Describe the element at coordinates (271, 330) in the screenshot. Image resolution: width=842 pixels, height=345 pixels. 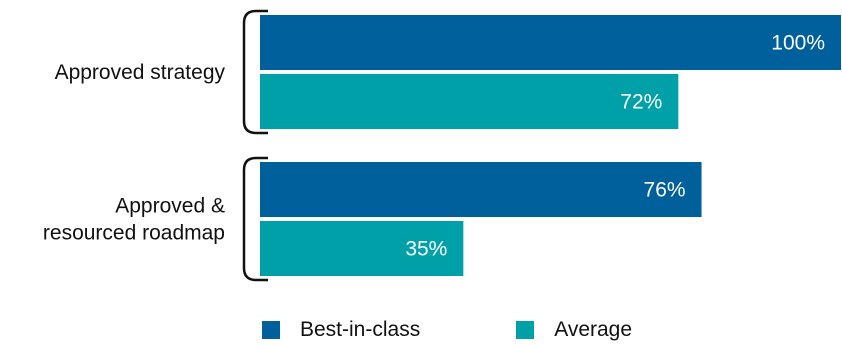
I see `legend-swatch-best-in-class` at that location.